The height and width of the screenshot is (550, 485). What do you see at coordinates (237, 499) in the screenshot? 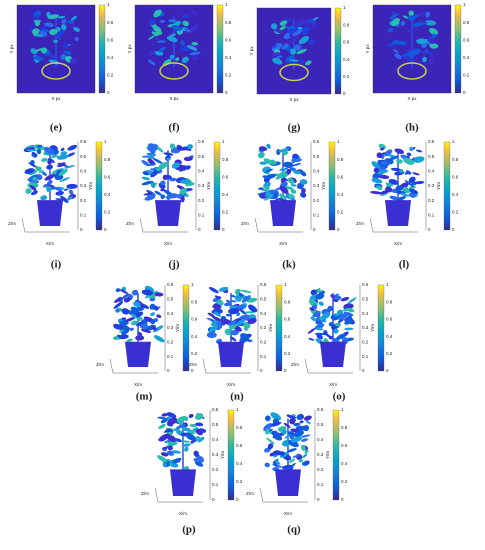
I see `colorbar-tick-label: 0` at bounding box center [237, 499].